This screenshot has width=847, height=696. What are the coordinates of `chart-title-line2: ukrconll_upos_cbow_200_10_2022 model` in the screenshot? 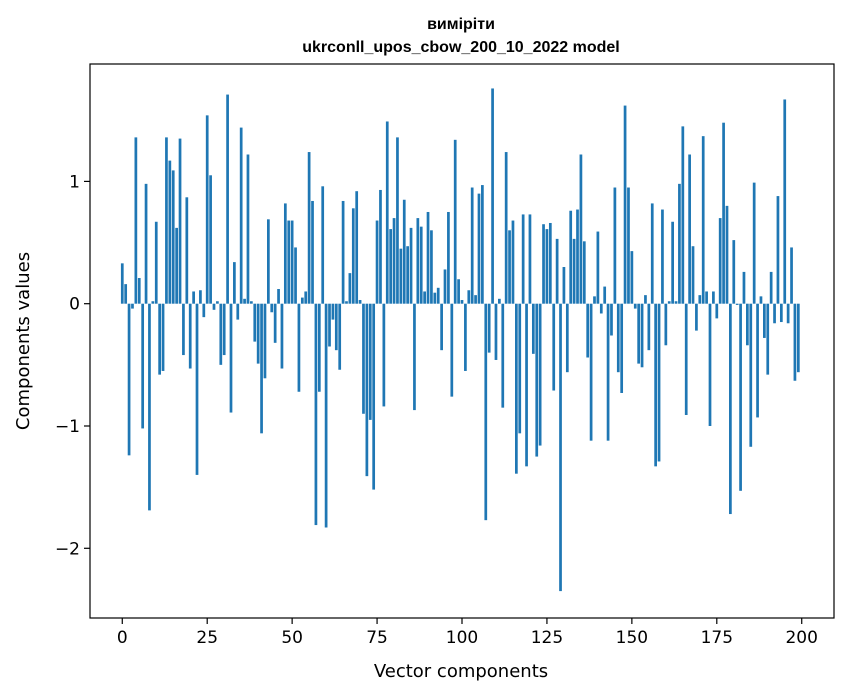 It's located at (460, 47).